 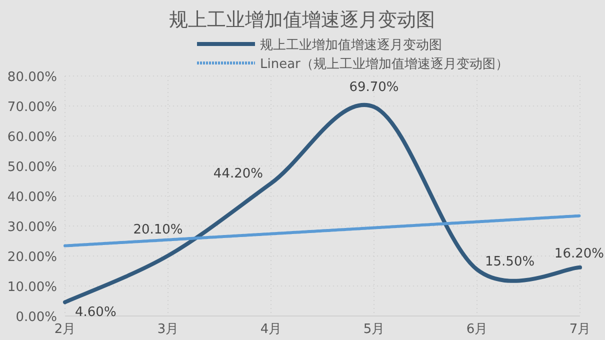 What do you see at coordinates (302, 20) in the screenshot?
I see `chart-title: 规上工业增加值增速逐月变动图` at bounding box center [302, 20].